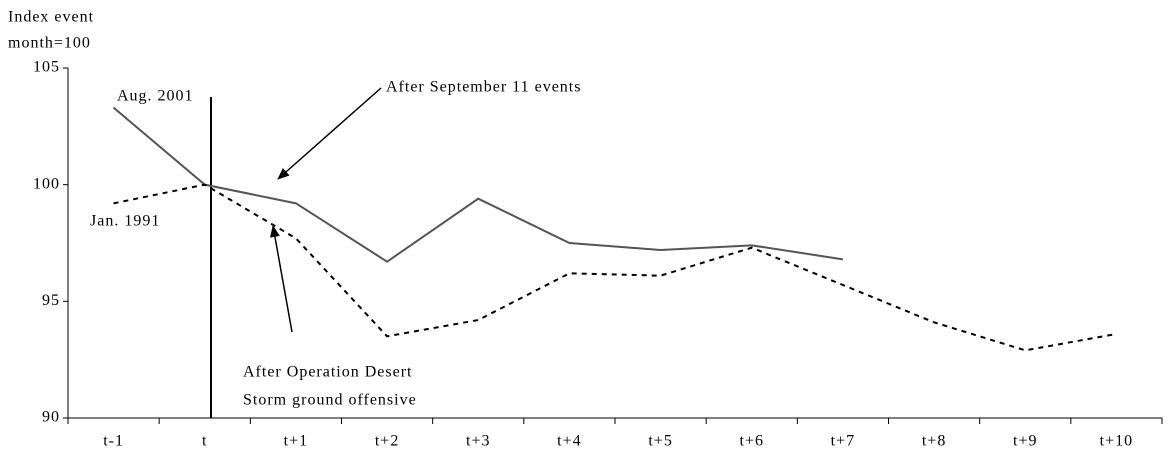 The image size is (1173, 453). Describe the element at coordinates (51, 417) in the screenshot. I see `y-tick-label: 90` at that location.